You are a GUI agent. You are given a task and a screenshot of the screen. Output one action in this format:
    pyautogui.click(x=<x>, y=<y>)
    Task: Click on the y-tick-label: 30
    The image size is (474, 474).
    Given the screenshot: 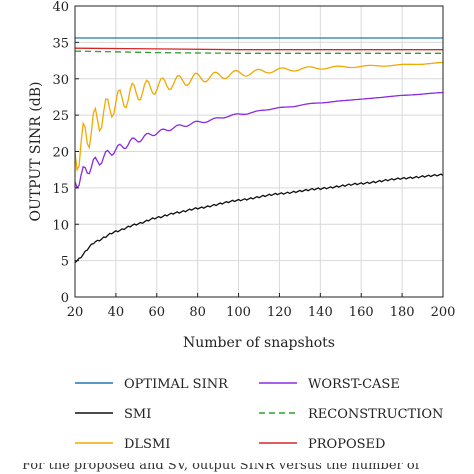 What is the action you would take?
    pyautogui.click(x=60, y=80)
    